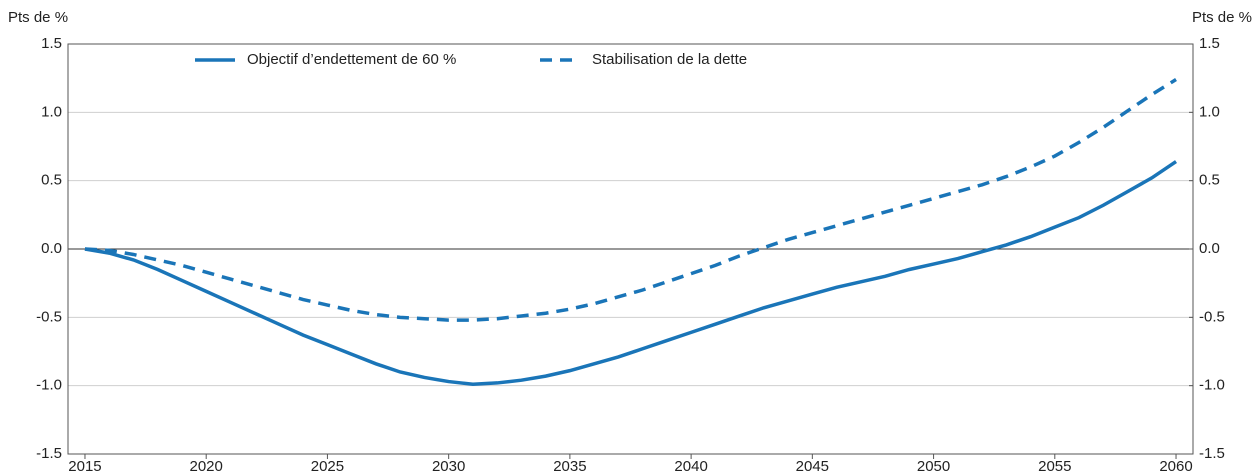  I want to click on x-tick-label: 2020, so click(206, 466).